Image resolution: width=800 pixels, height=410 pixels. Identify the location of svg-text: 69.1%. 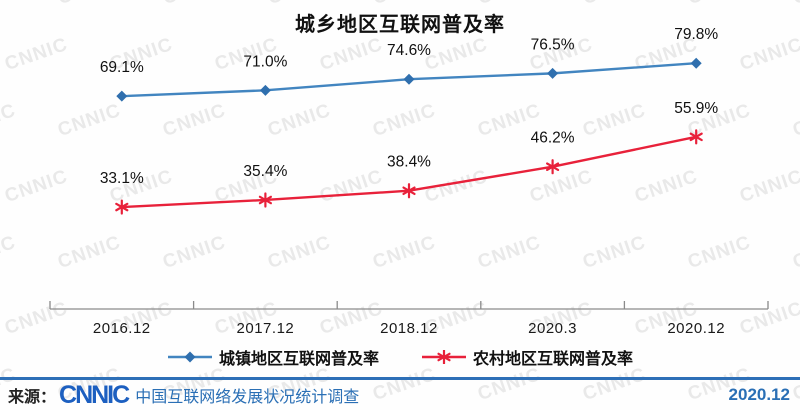
(122, 67).